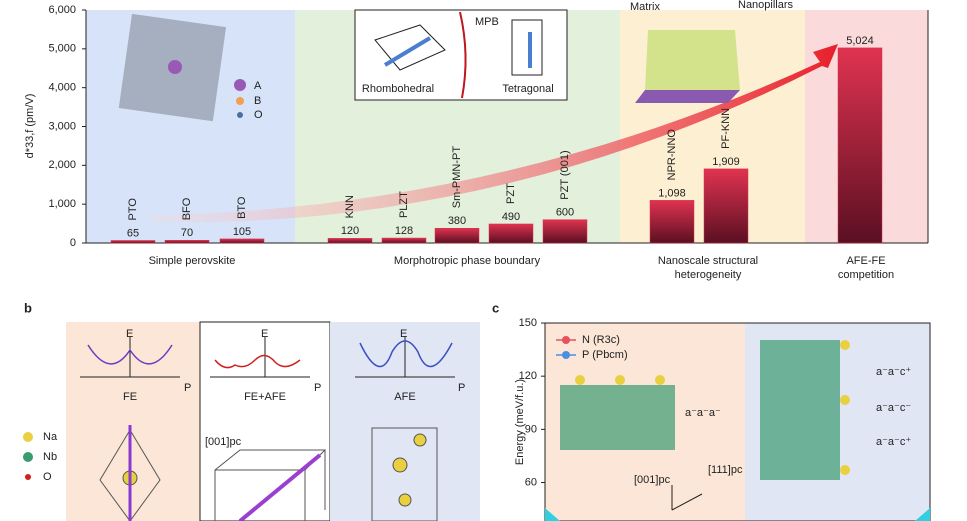 The height and width of the screenshot is (521, 967). I want to click on value-label: 70, so click(187, 233).